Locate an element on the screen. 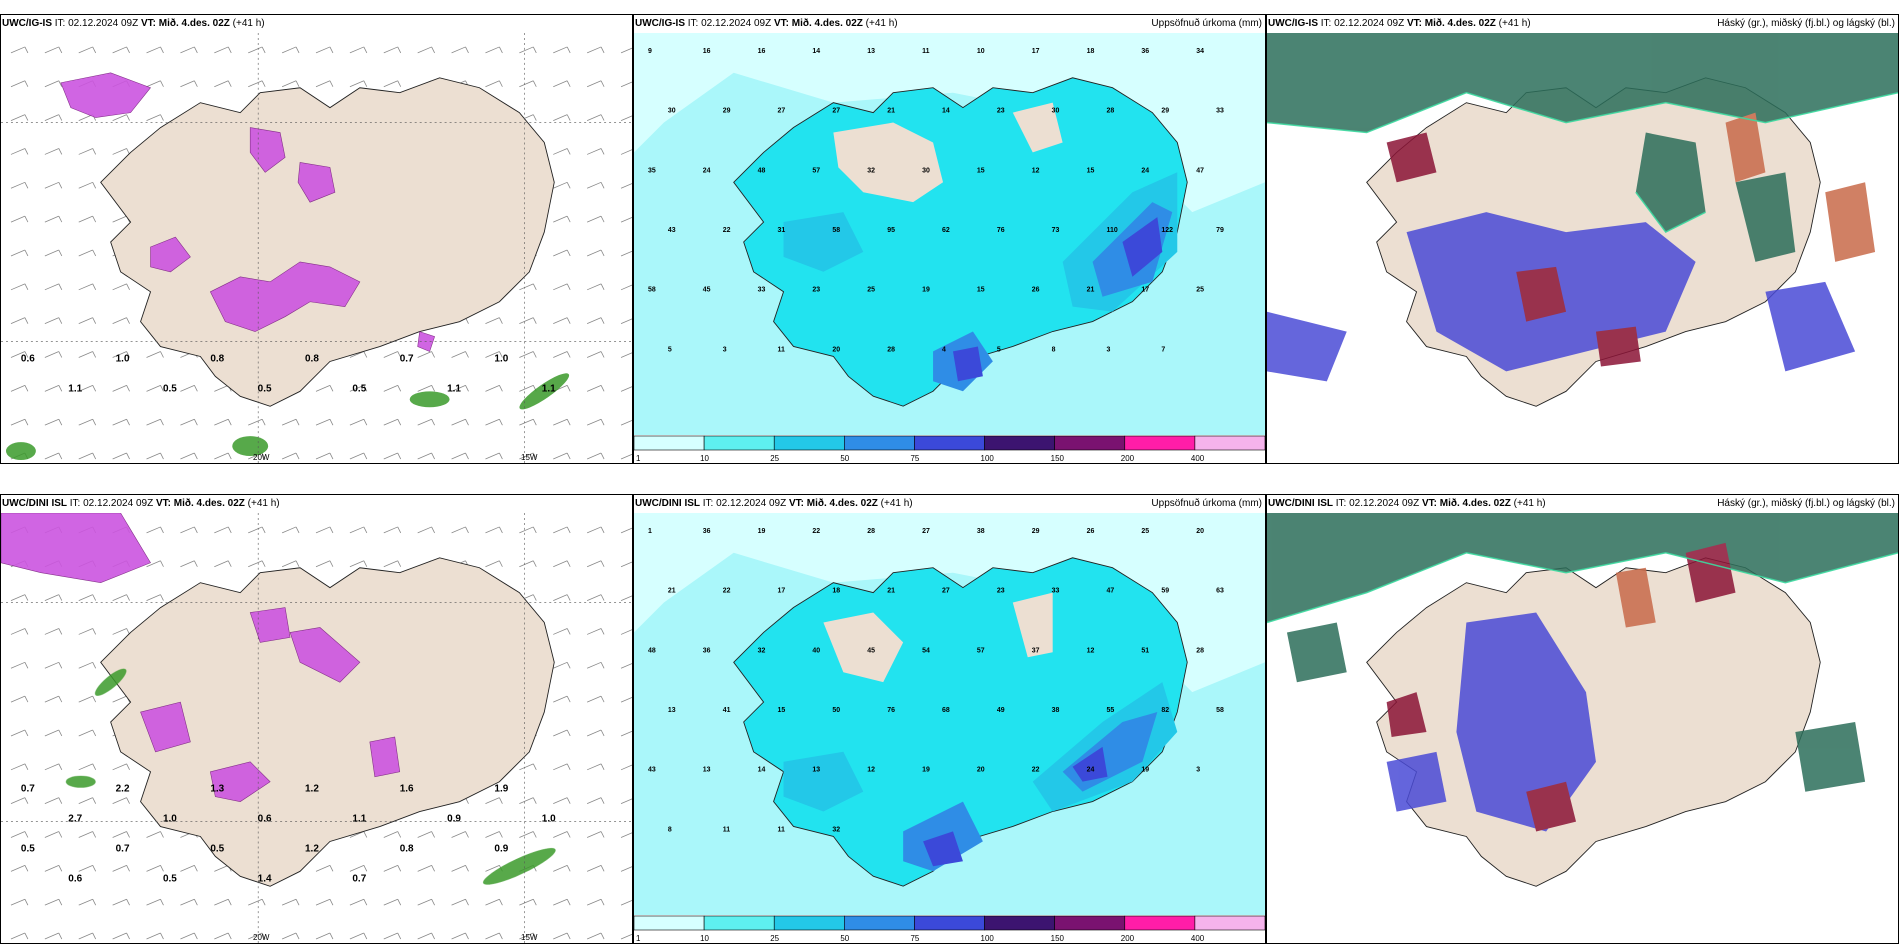 The width and height of the screenshot is (1900, 950). precip-value-label: 21 is located at coordinates (672, 591).